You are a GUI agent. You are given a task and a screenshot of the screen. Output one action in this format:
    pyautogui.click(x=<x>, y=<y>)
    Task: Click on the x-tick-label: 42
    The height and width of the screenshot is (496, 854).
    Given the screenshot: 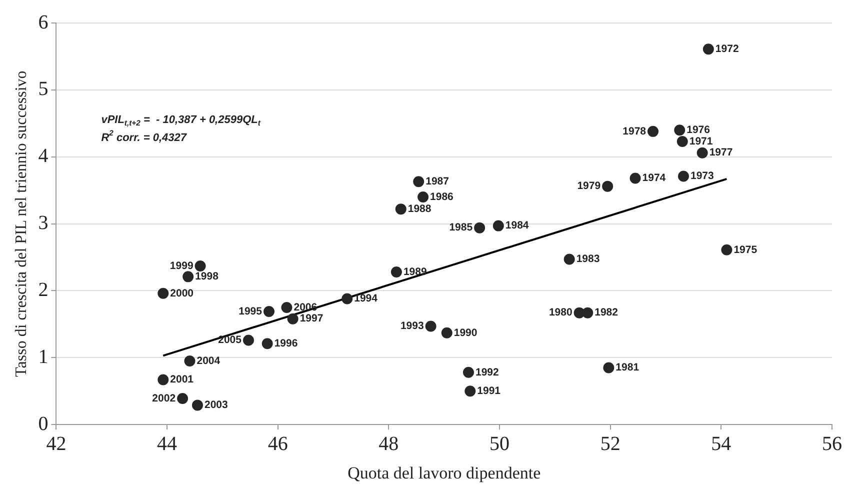 What is the action you would take?
    pyautogui.click(x=56, y=443)
    